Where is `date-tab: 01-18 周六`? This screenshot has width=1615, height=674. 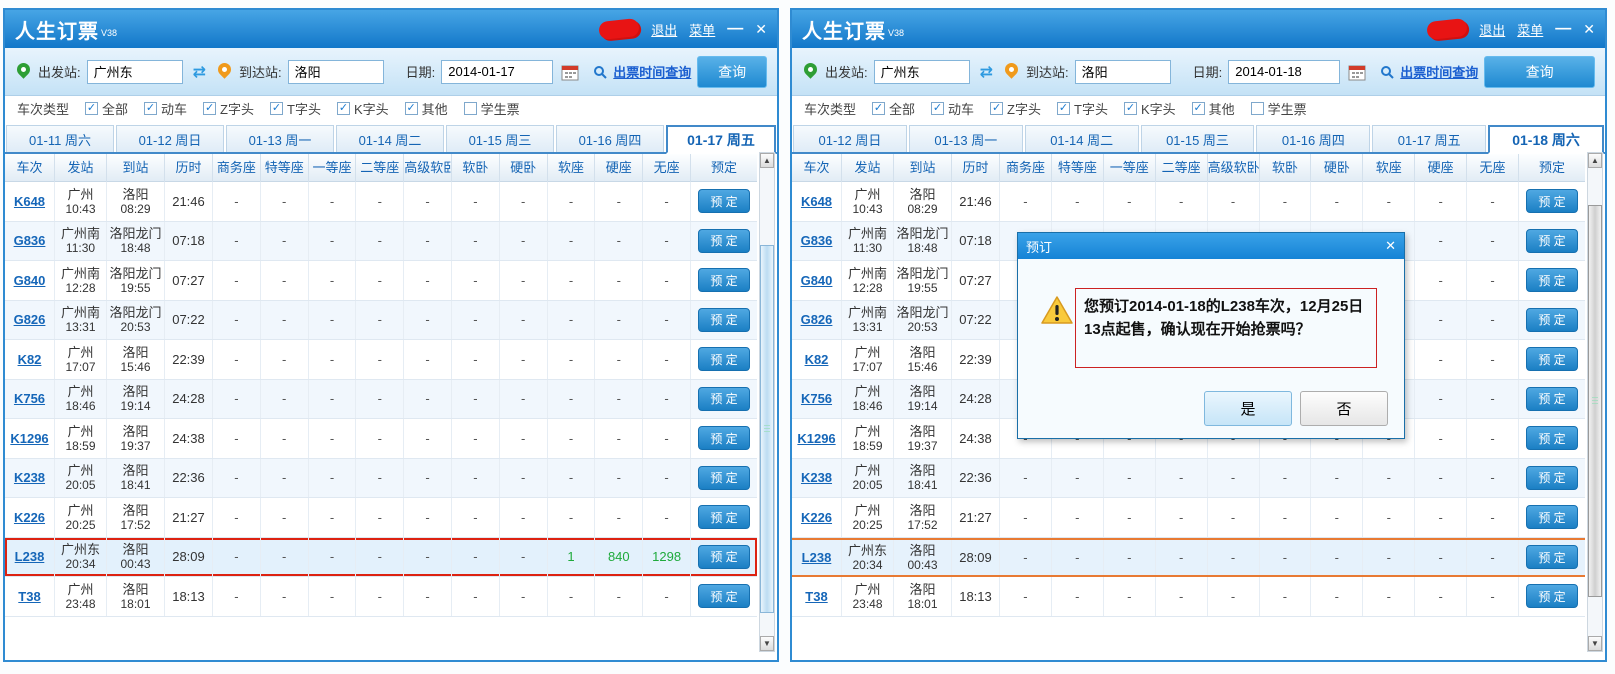
date-tab: 01-18 周六 is located at coordinates (1546, 139).